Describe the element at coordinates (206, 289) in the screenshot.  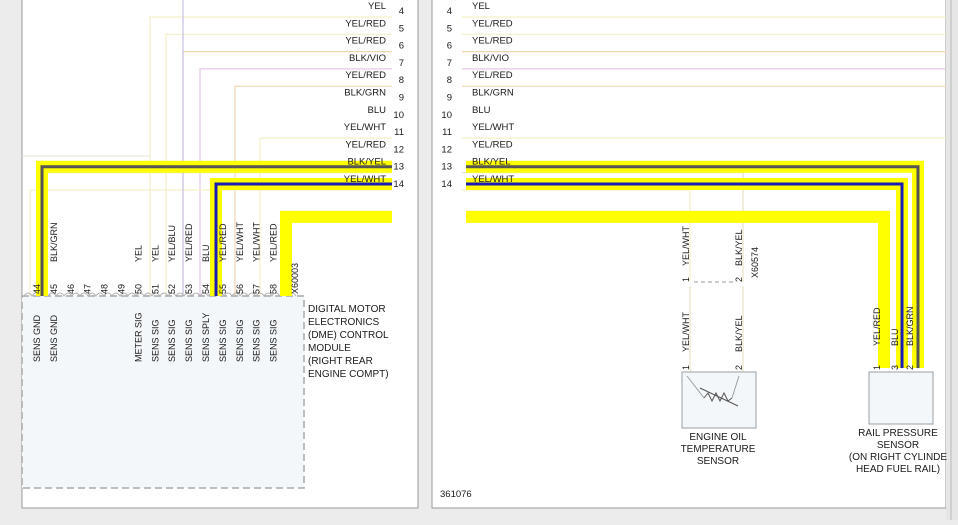
I see `dme-pin-number: 54` at that location.